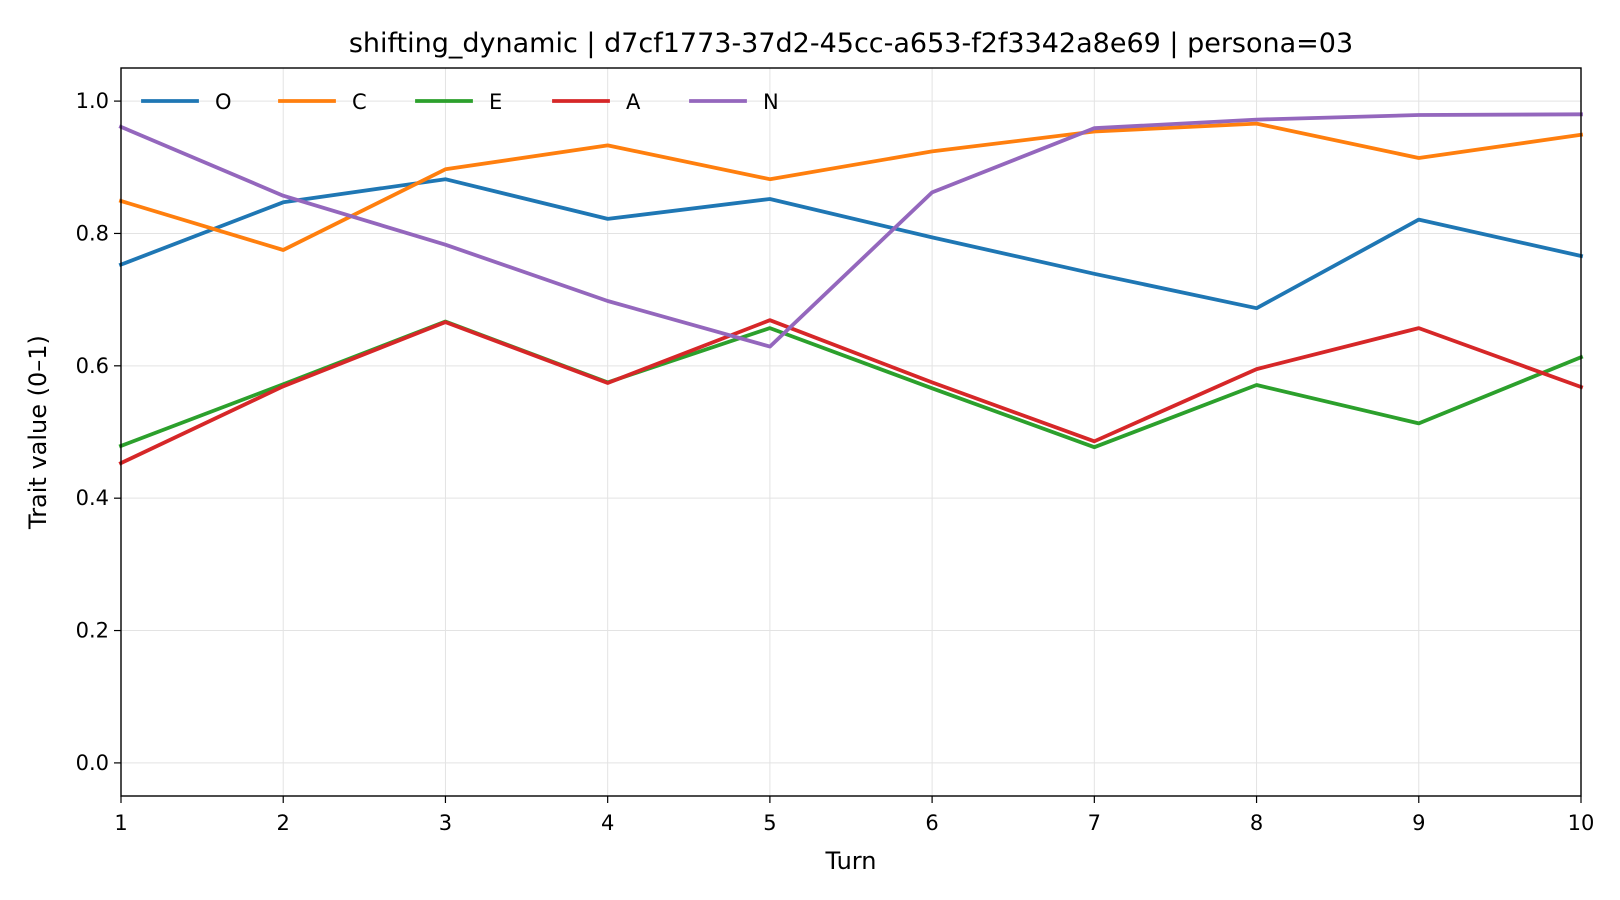 This screenshot has width=1620, height=900. What do you see at coordinates (851, 384) in the screenshot?
I see `series-line-E` at bounding box center [851, 384].